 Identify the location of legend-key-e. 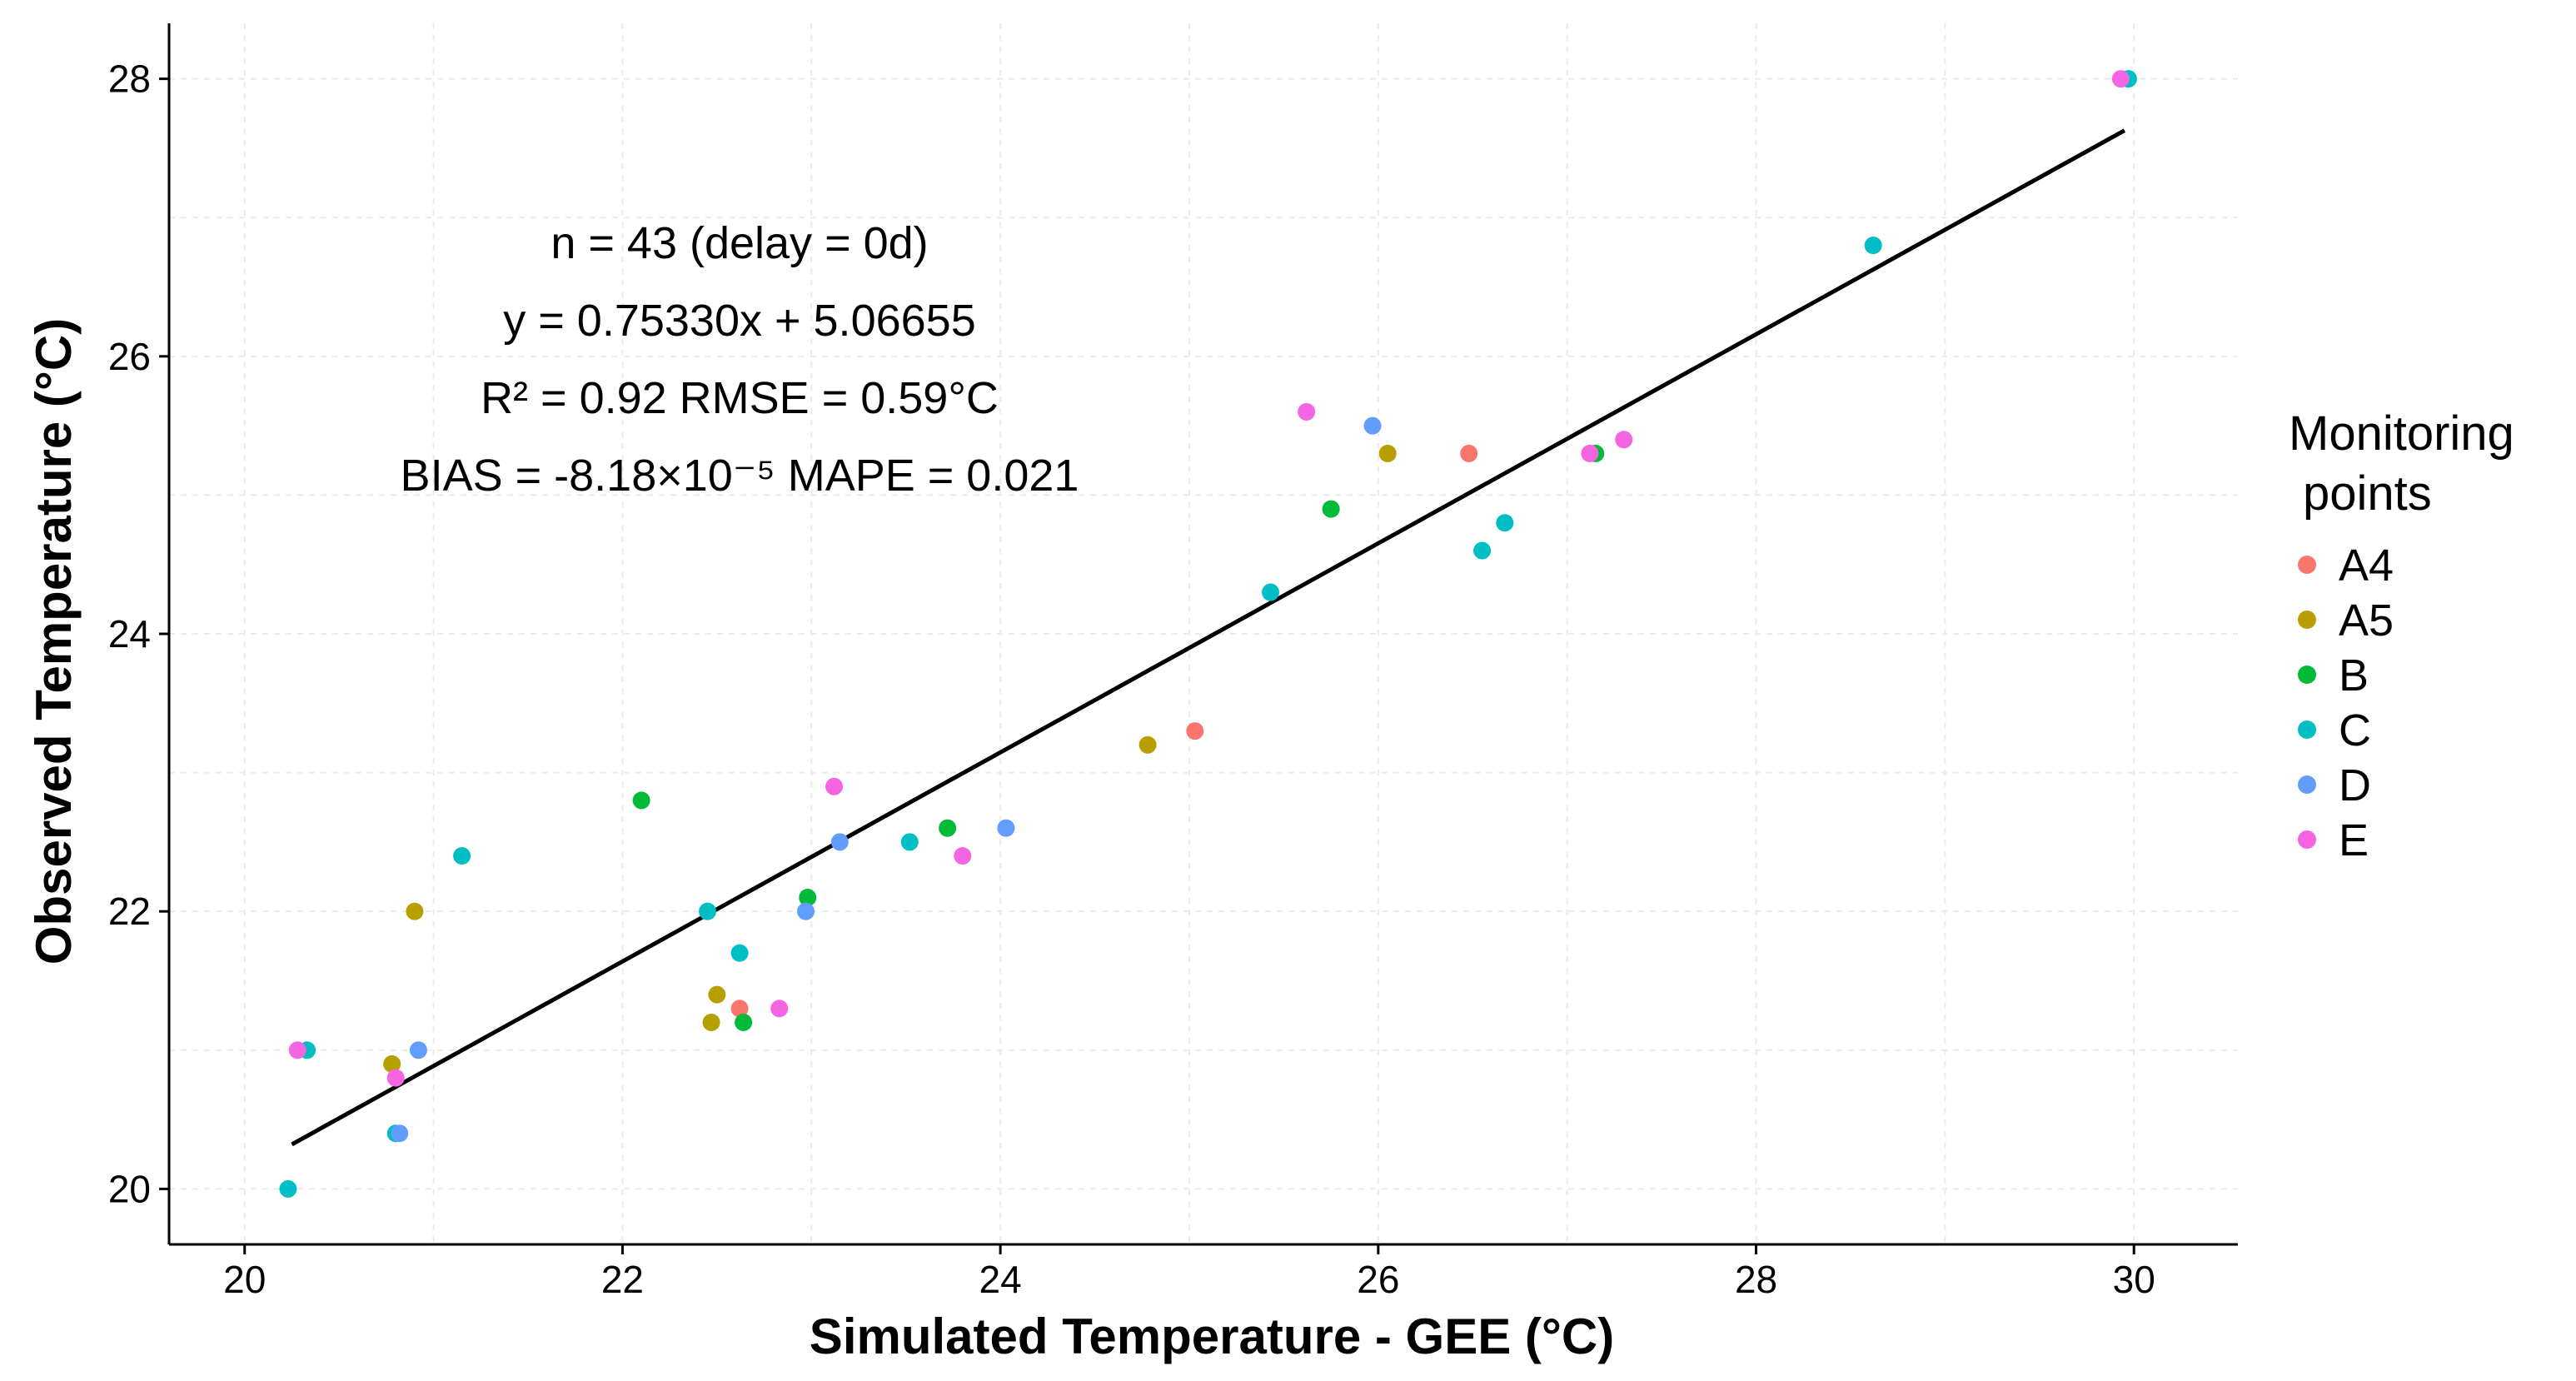
(2307, 839).